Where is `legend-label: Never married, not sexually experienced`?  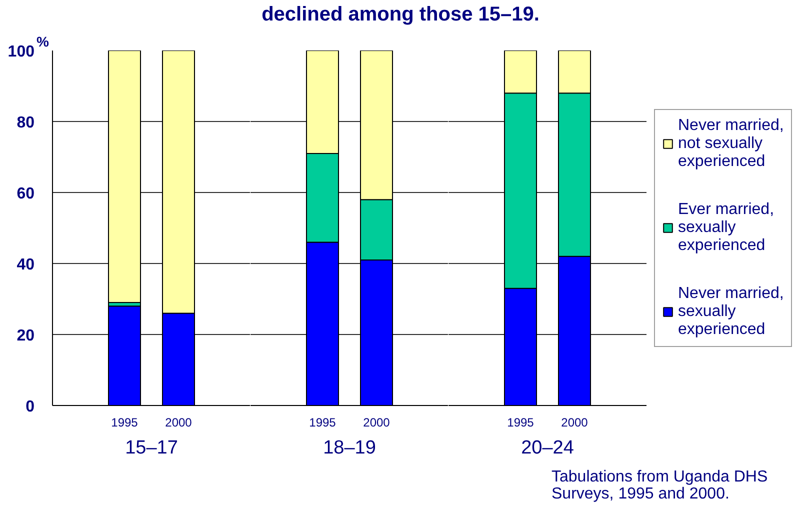
legend-label: Never married, not sexually experienced is located at coordinates (731, 143).